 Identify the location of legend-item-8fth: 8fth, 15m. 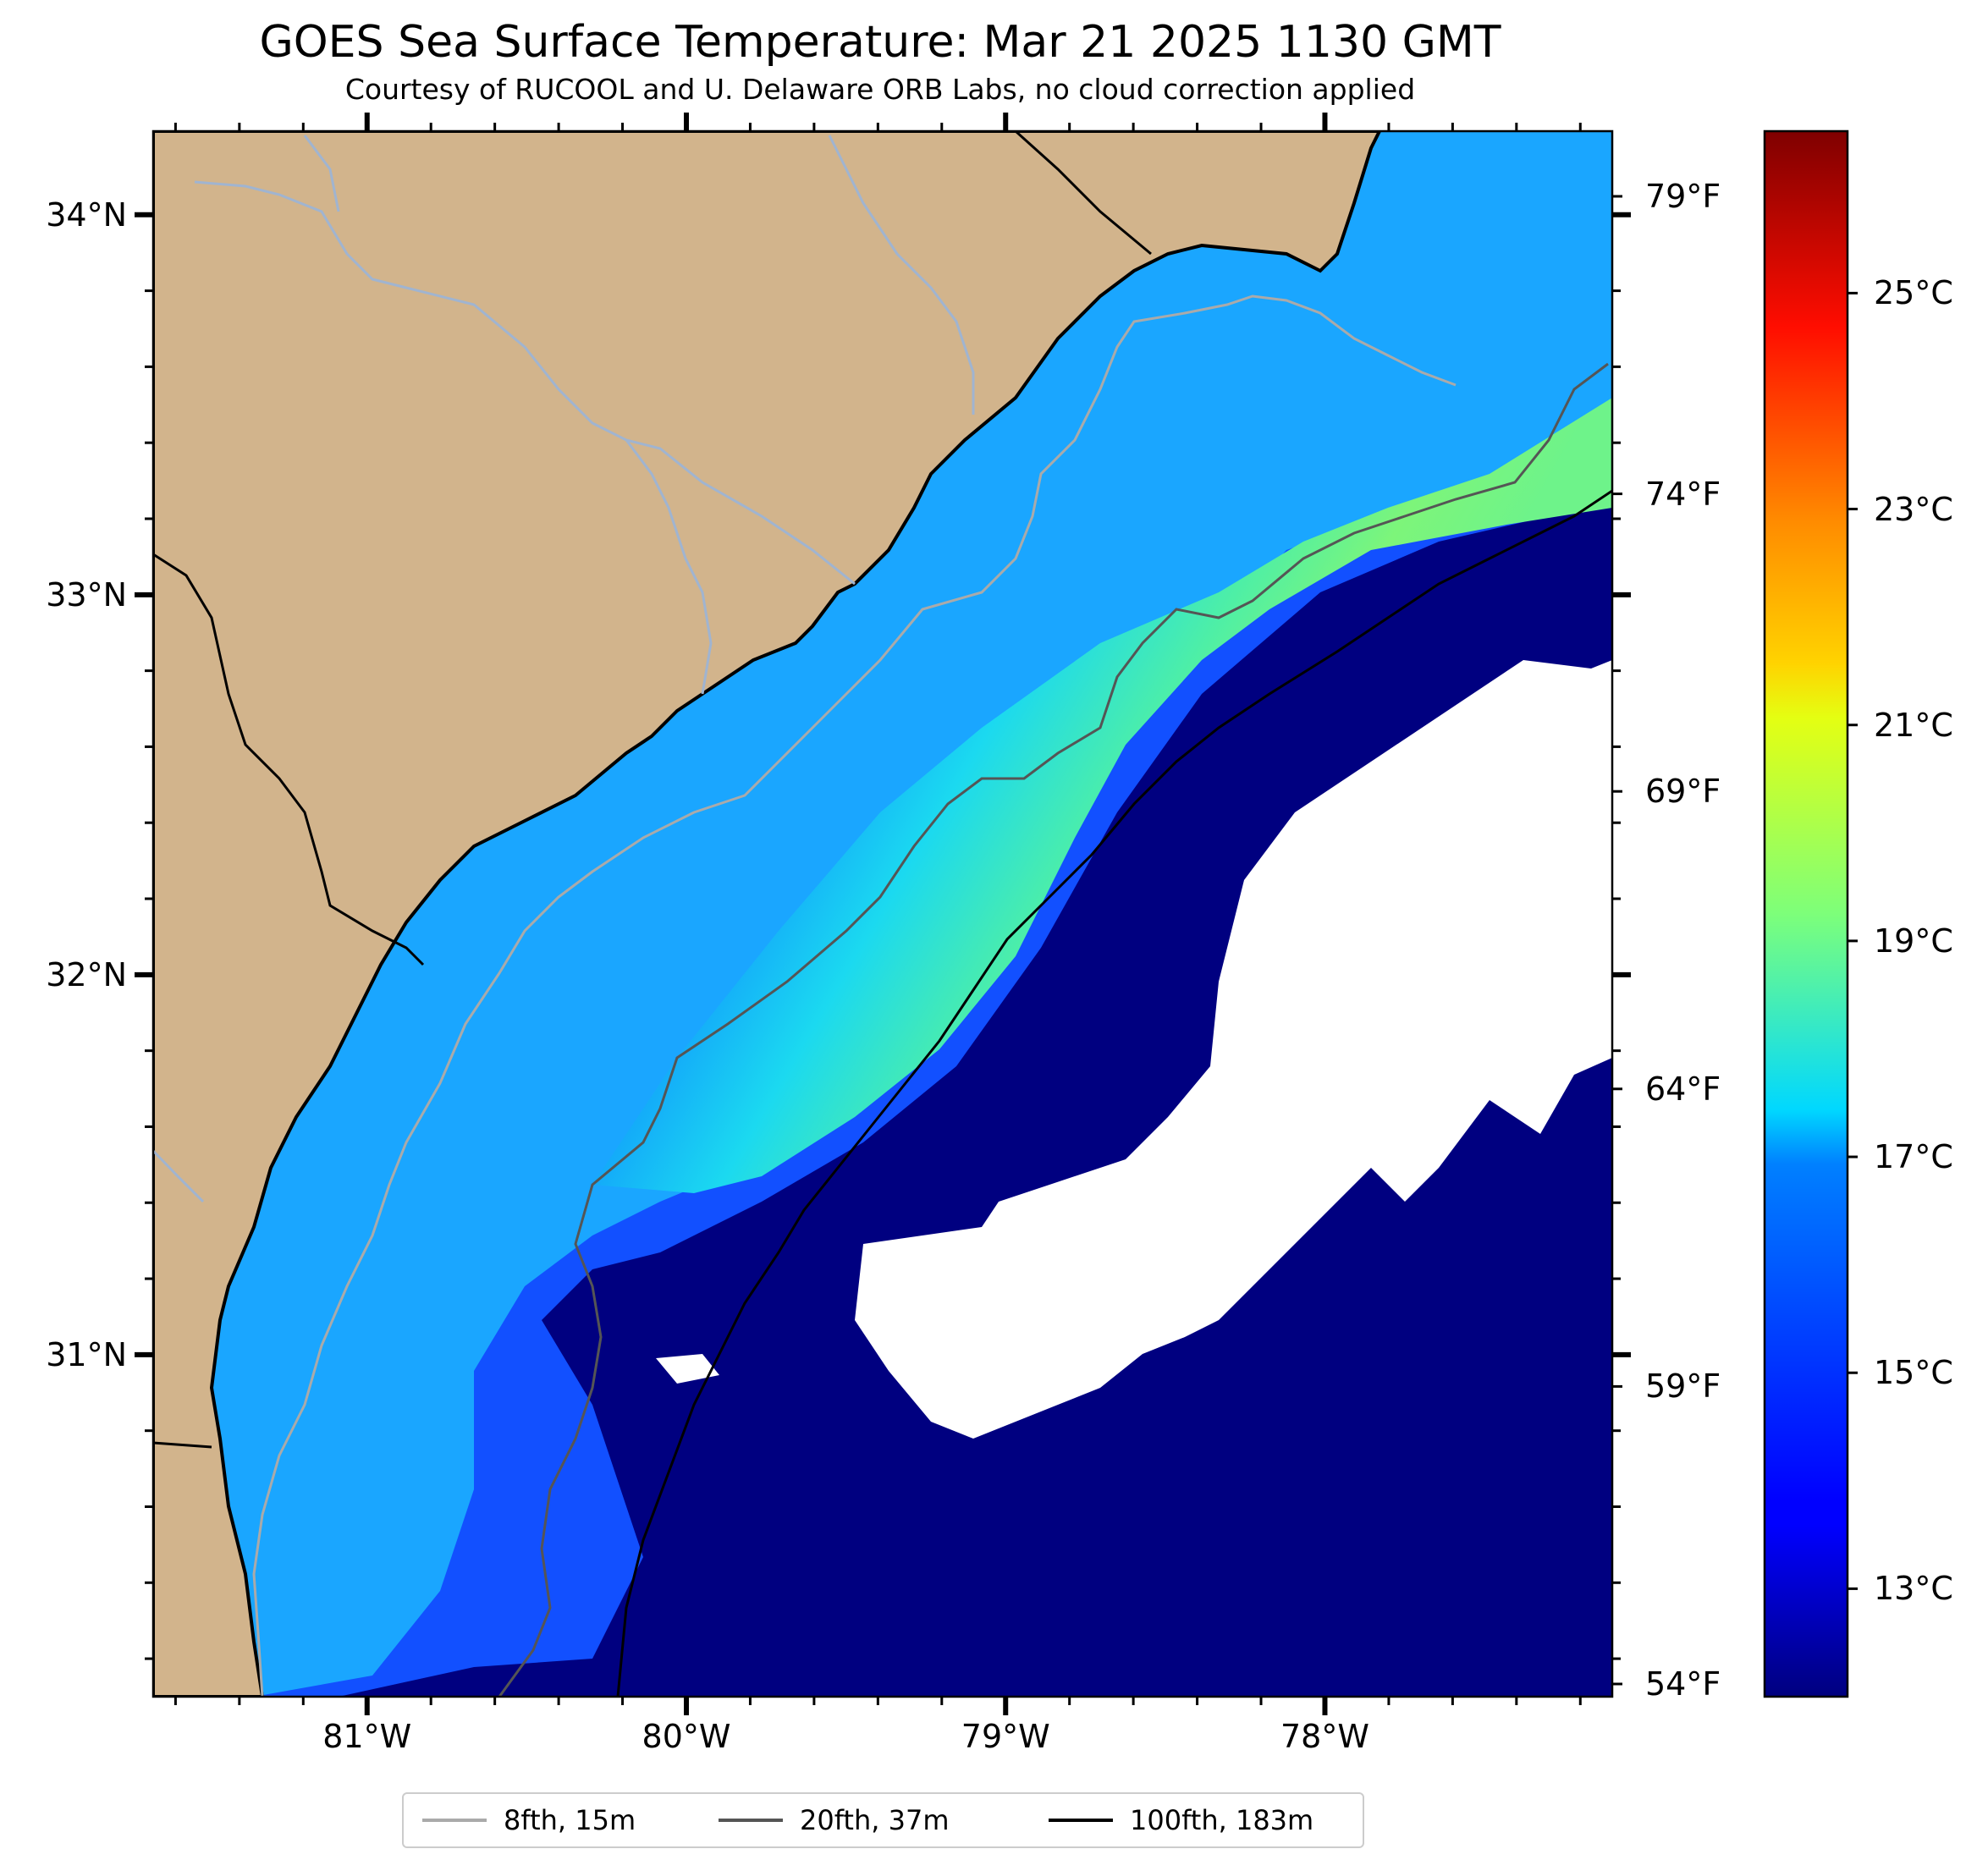
(529, 1820).